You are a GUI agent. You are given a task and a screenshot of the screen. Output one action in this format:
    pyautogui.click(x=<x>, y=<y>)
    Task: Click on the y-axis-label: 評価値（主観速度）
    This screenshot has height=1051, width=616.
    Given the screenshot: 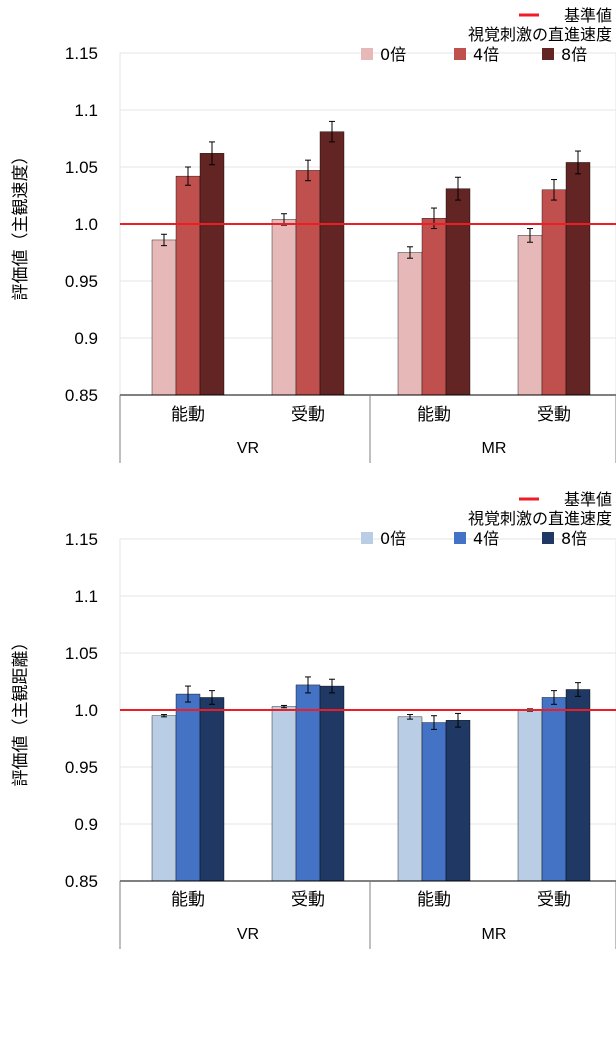 What is the action you would take?
    pyautogui.click(x=21, y=224)
    